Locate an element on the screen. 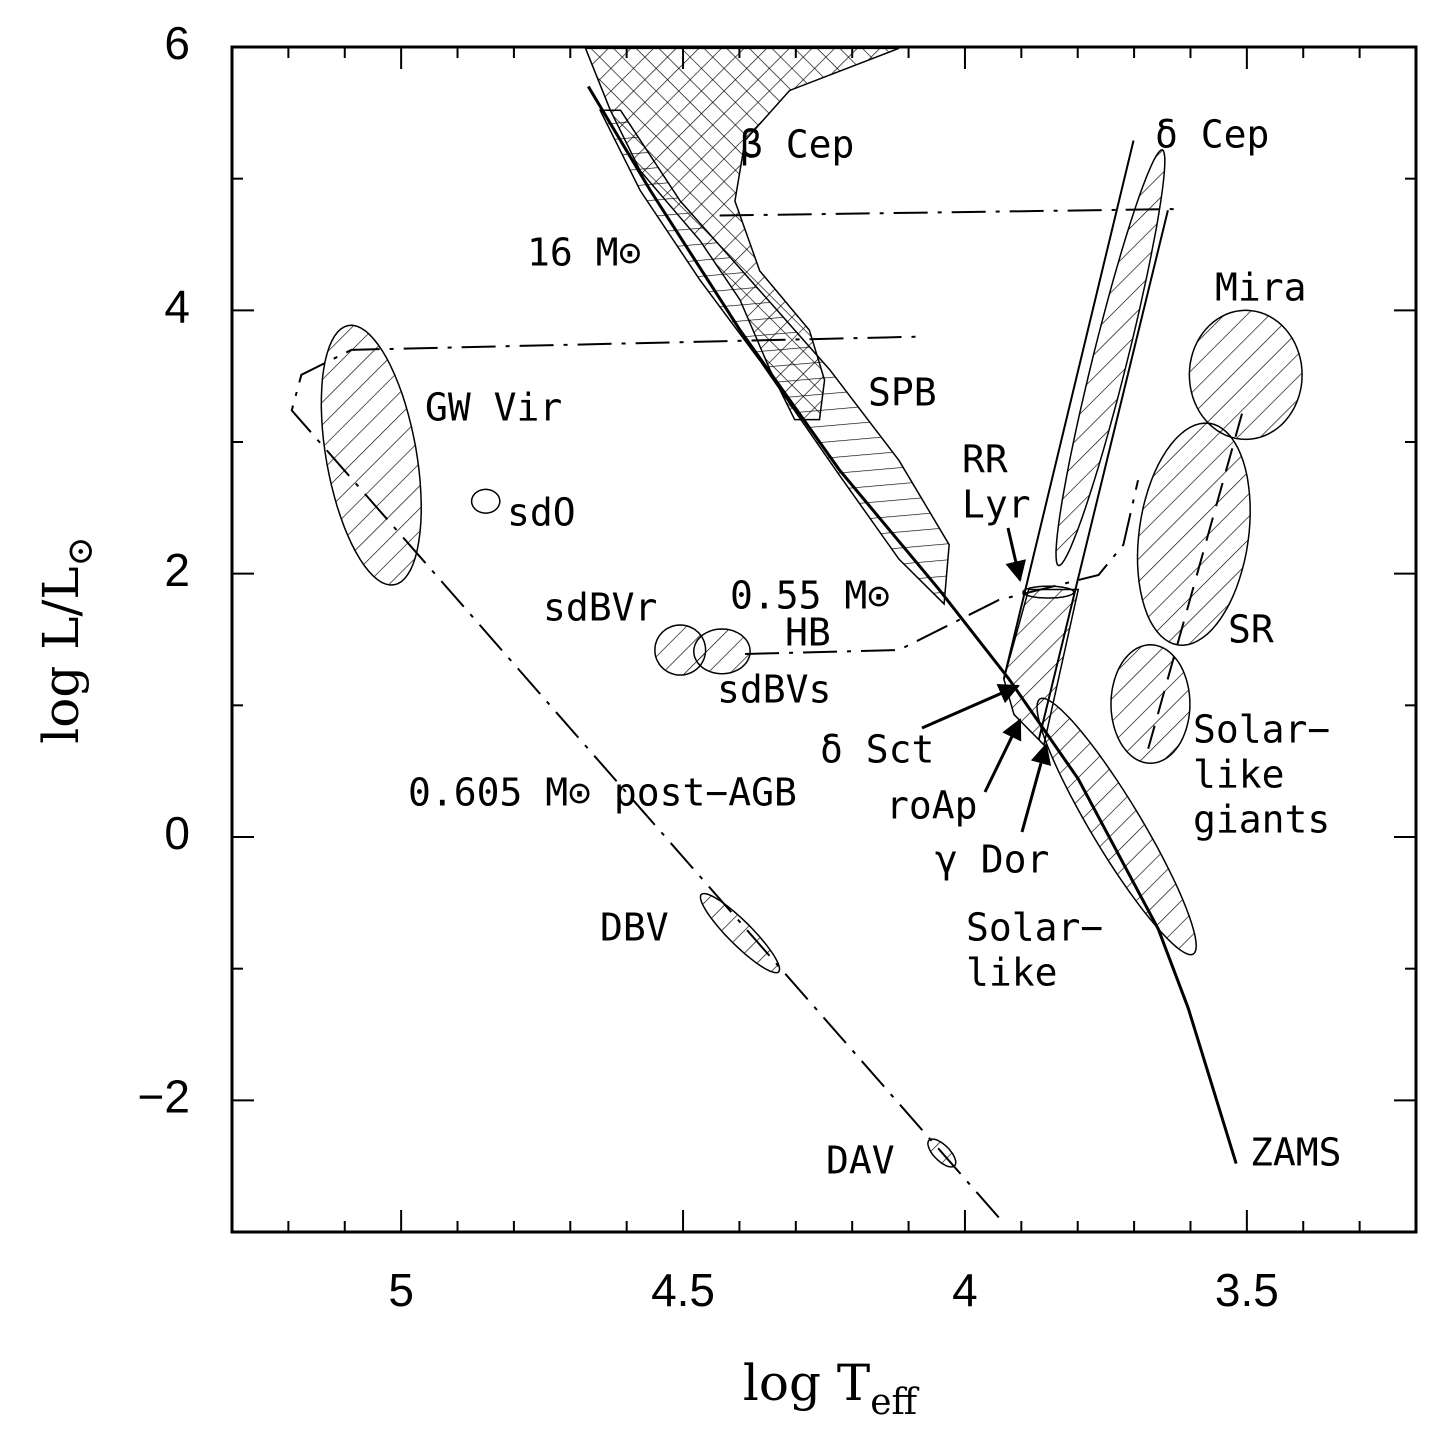  annotation: sdBVs is located at coordinates (774, 690).